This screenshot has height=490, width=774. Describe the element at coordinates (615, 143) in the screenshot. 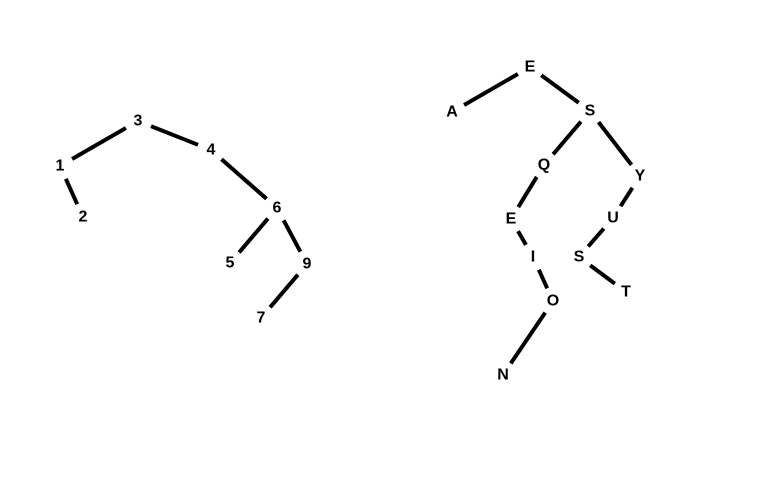

I see `edge-S-Y` at that location.